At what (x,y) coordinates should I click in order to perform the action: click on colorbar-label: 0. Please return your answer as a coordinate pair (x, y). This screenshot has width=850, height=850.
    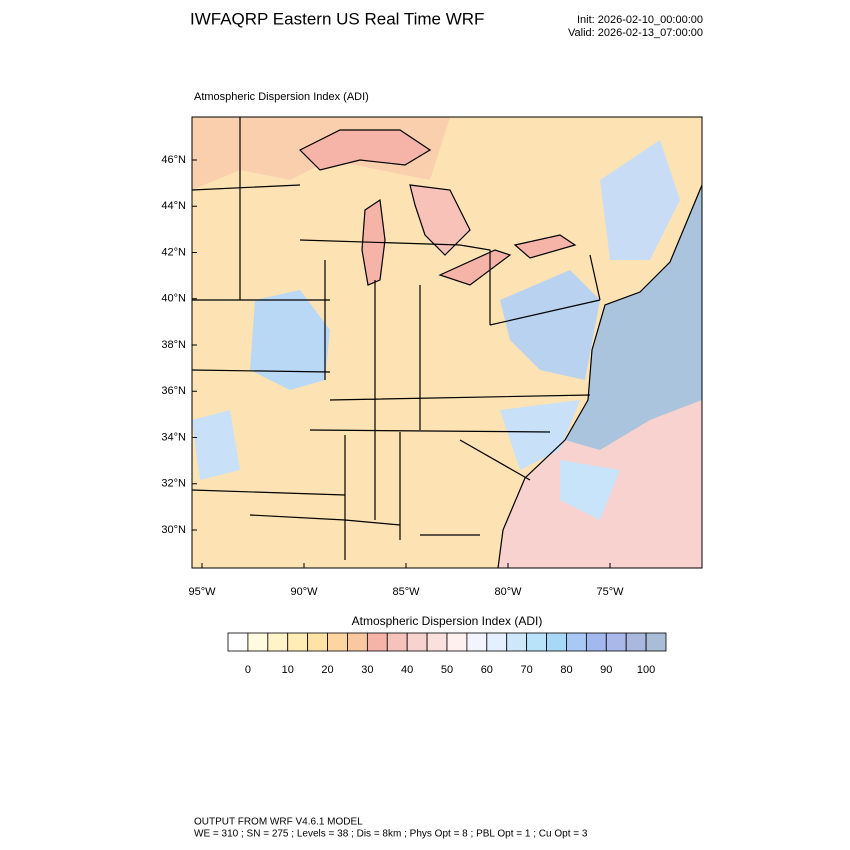
    Looking at the image, I should click on (248, 670).